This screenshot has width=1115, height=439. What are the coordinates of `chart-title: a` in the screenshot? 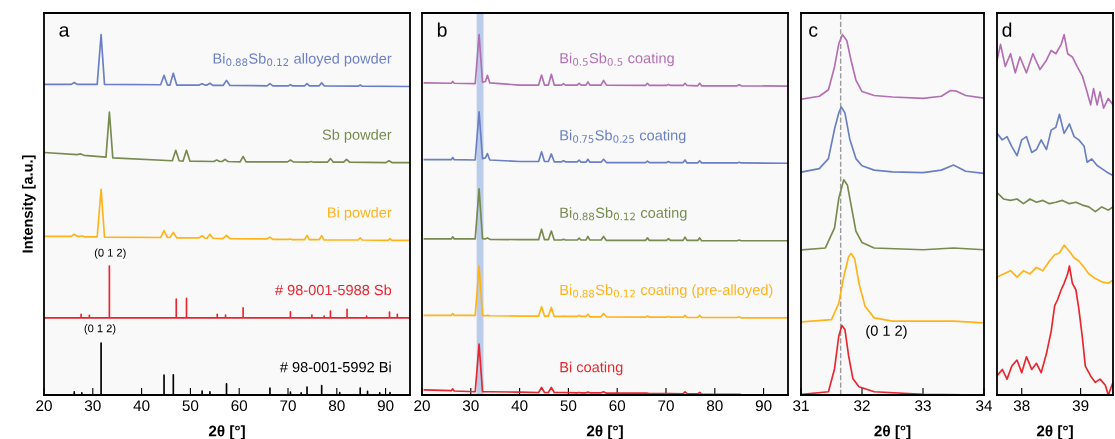 It's located at (64, 31).